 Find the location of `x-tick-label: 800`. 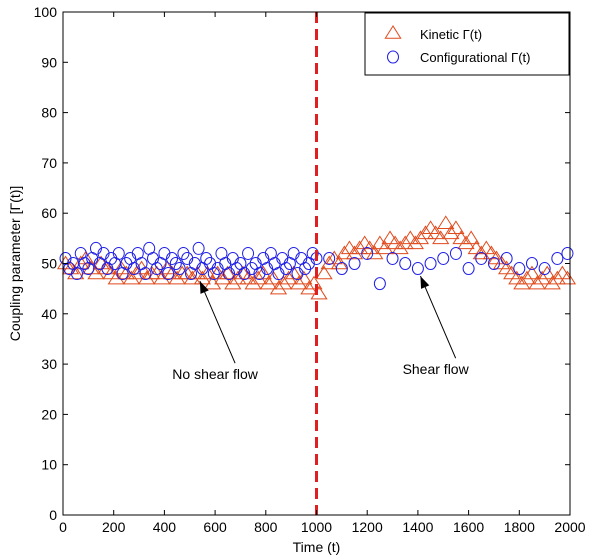

x-tick-label: 800 is located at coordinates (266, 527).